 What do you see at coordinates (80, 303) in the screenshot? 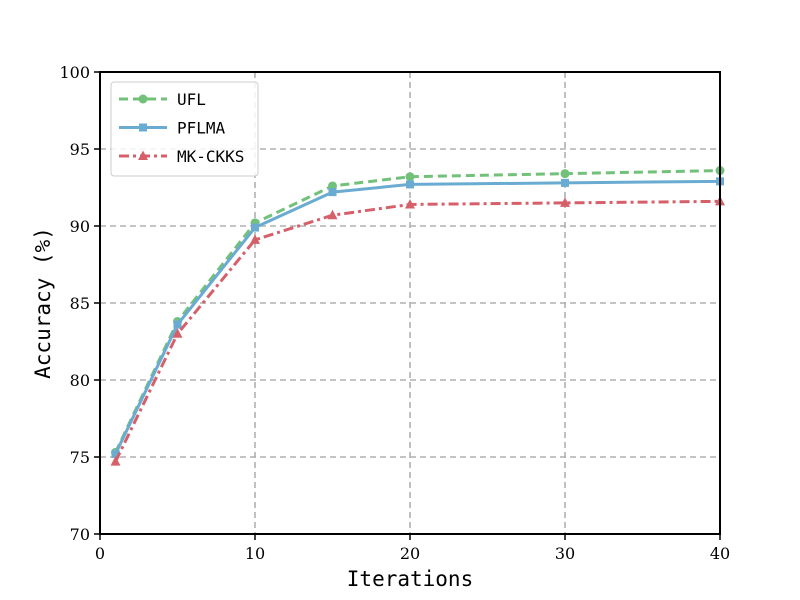
I see `y-tick-label: 85` at bounding box center [80, 303].